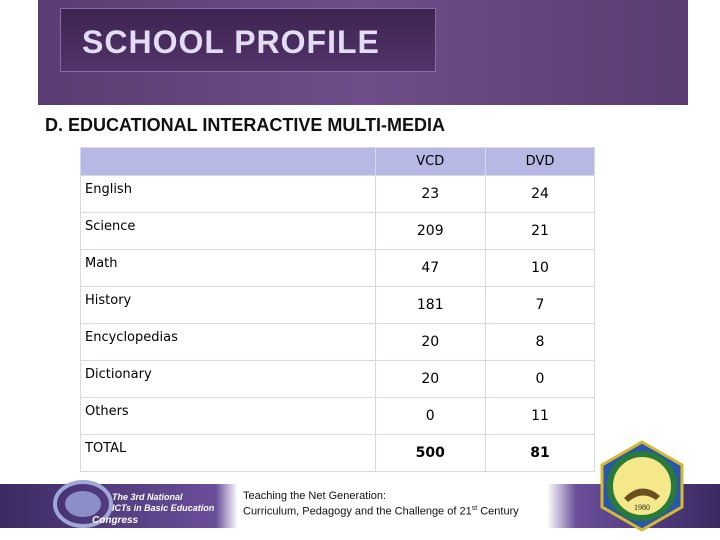 This screenshot has height=540, width=720. Describe the element at coordinates (228, 231) in the screenshot. I see `row-label: Science` at that location.